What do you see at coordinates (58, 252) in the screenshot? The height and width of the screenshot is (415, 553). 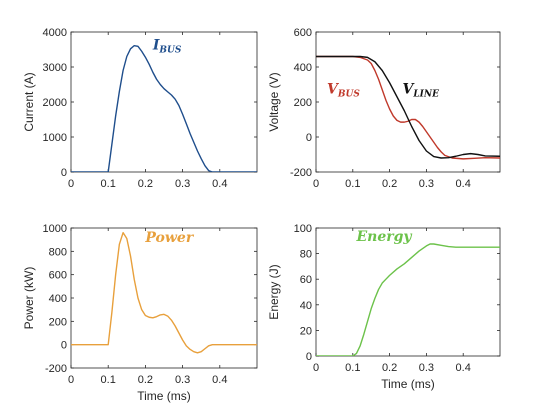 I see `y-tick-label: 800` at bounding box center [58, 252].